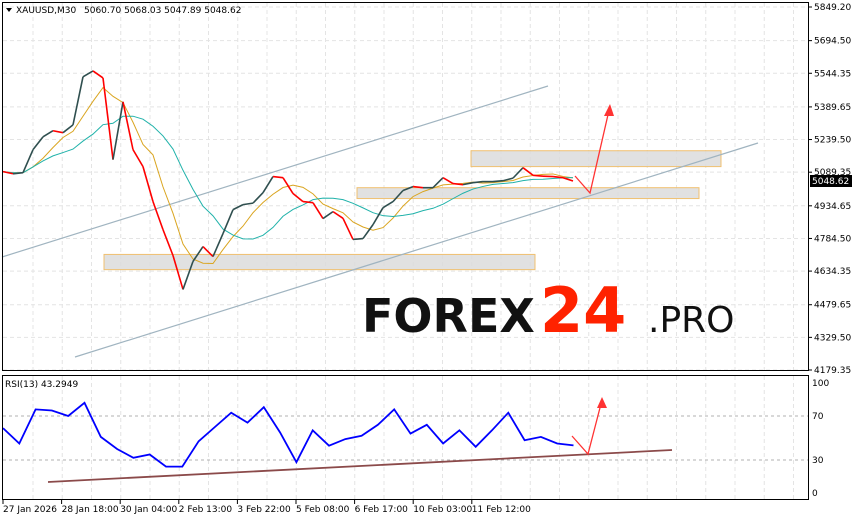  Describe the element at coordinates (583, 310) in the screenshot. I see `watermark-24: 24` at that location.